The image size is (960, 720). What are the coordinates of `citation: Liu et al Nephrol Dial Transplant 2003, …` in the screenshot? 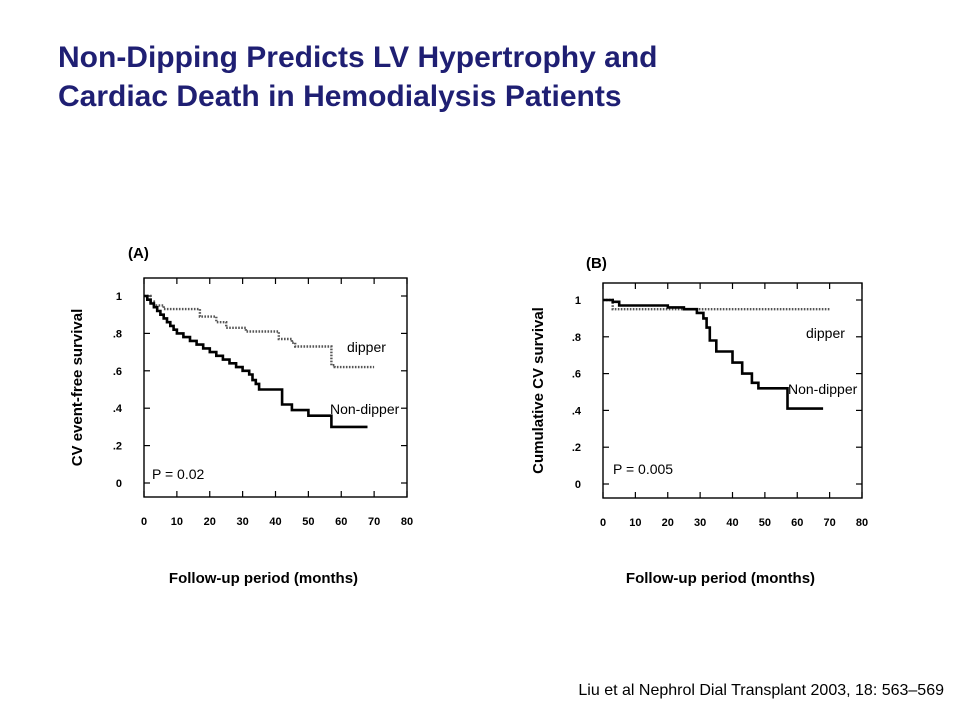 It's located at (761, 690).